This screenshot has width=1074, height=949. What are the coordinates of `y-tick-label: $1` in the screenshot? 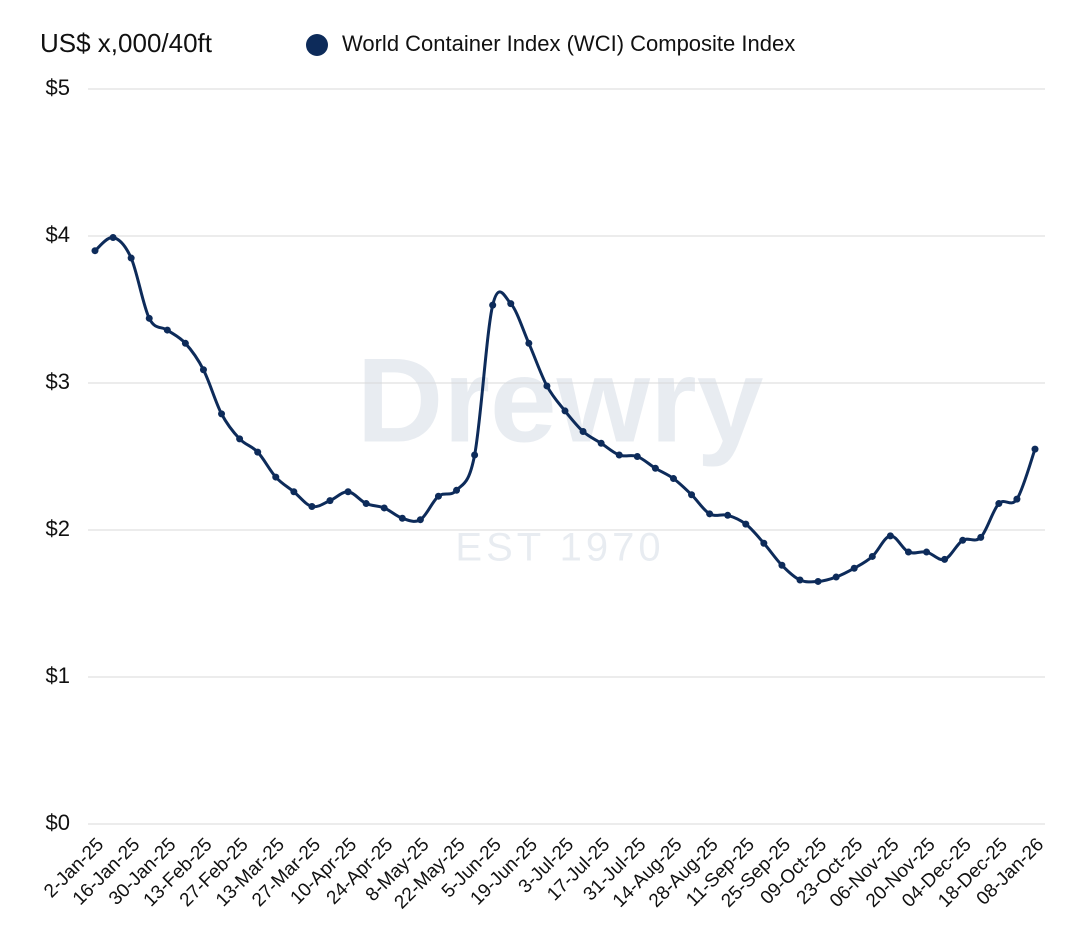 It's located at (58, 675).